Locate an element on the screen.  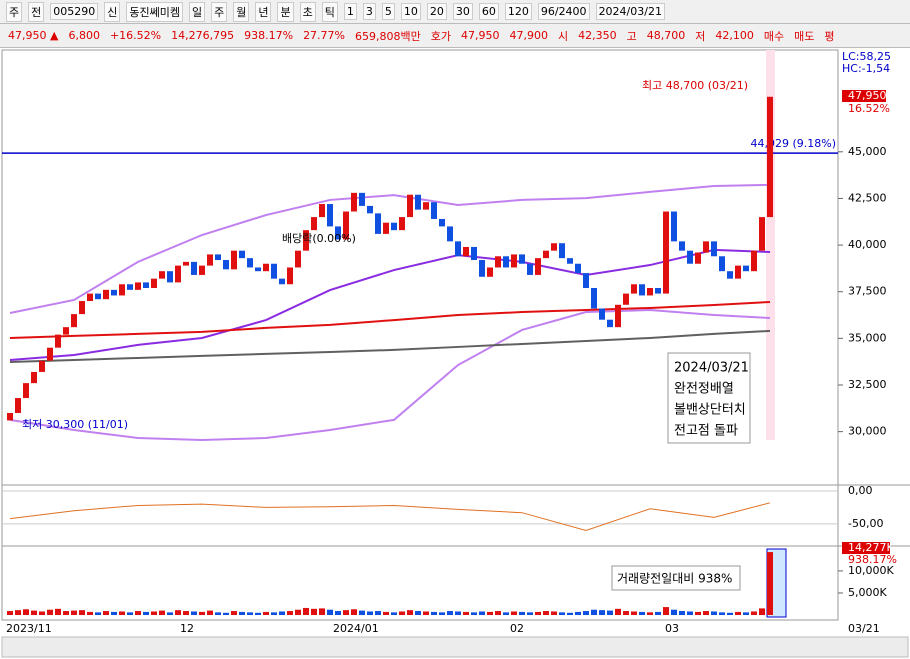
toolbar-item: 호가 is located at coordinates (440, 36).